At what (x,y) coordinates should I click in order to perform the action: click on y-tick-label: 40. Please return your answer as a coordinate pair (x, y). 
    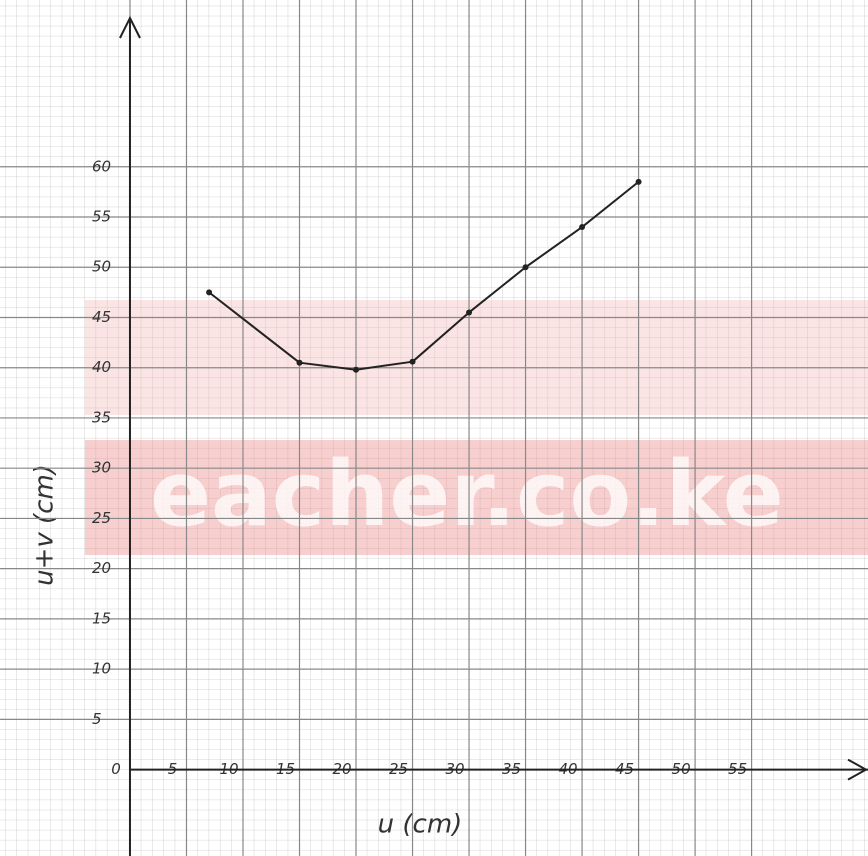
    Looking at the image, I should click on (101, 367).